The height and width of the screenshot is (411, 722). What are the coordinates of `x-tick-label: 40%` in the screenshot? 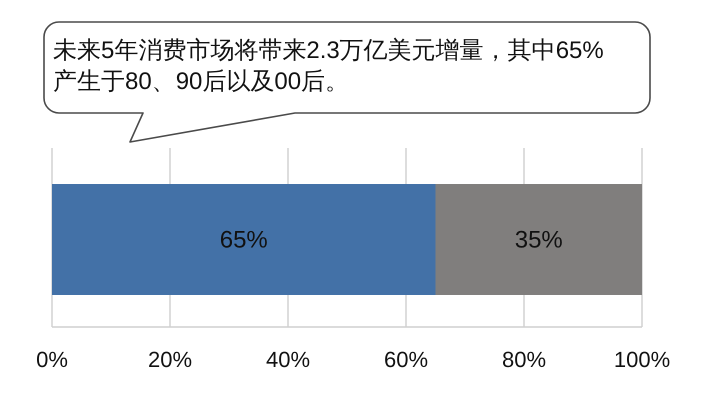 It's located at (288, 359).